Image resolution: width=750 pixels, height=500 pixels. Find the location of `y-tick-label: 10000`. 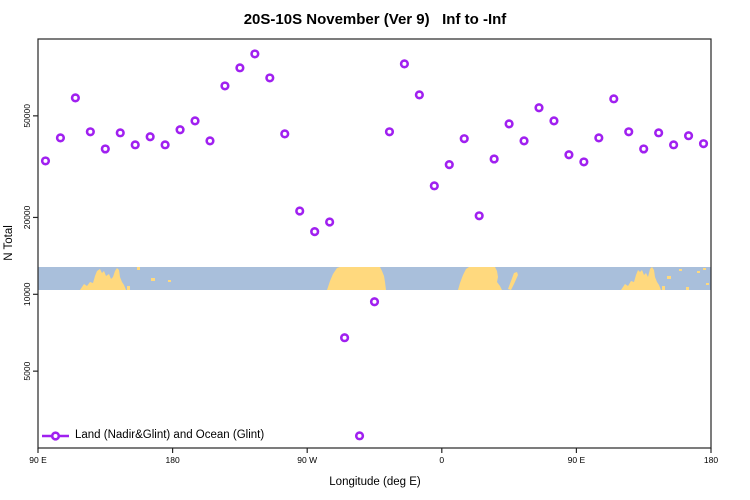

y-tick-label: 10000 is located at coordinates (27, 294).